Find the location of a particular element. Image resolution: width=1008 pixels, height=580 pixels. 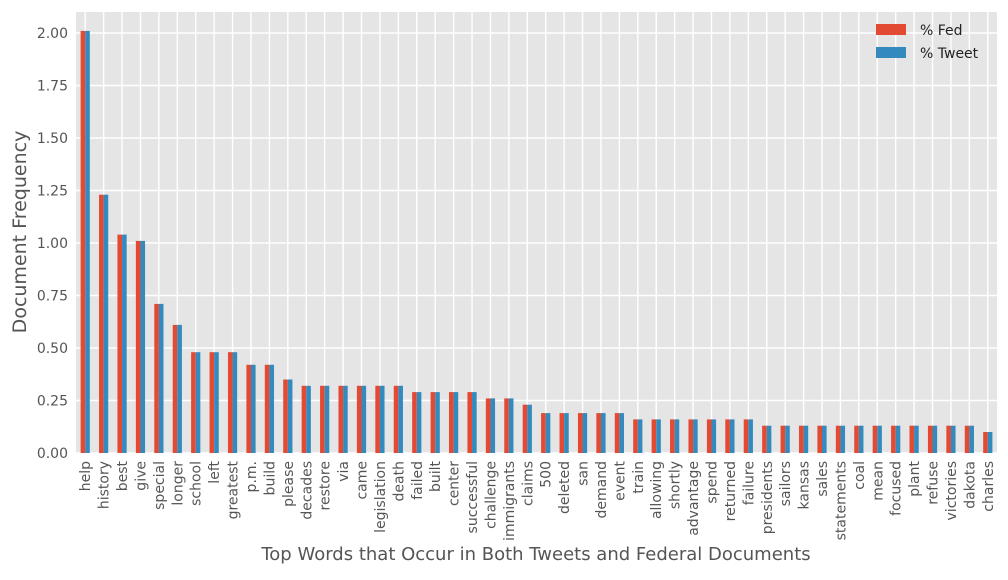

x-tick-label: plant is located at coordinates (915, 478).